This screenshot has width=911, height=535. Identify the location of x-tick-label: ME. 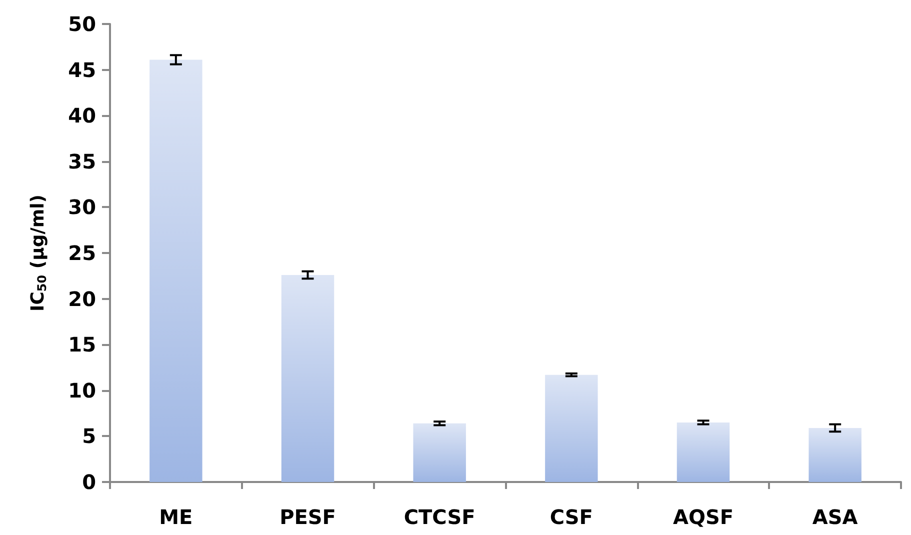
(176, 517).